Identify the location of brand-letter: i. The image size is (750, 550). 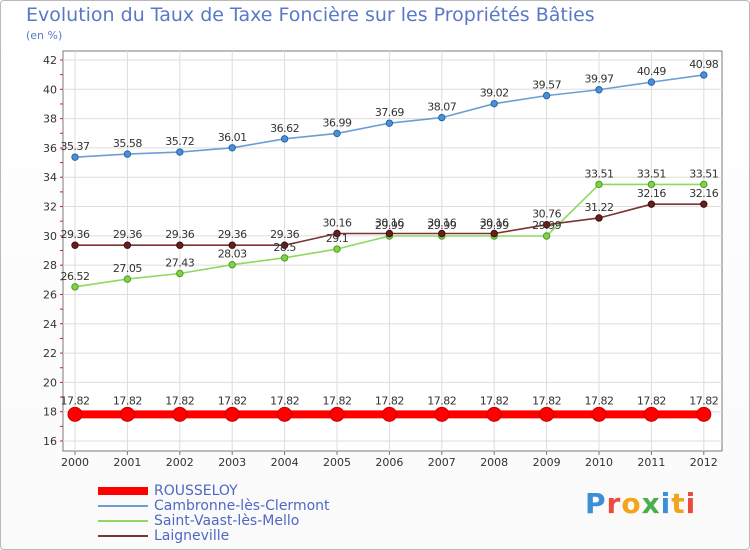
(666, 503).